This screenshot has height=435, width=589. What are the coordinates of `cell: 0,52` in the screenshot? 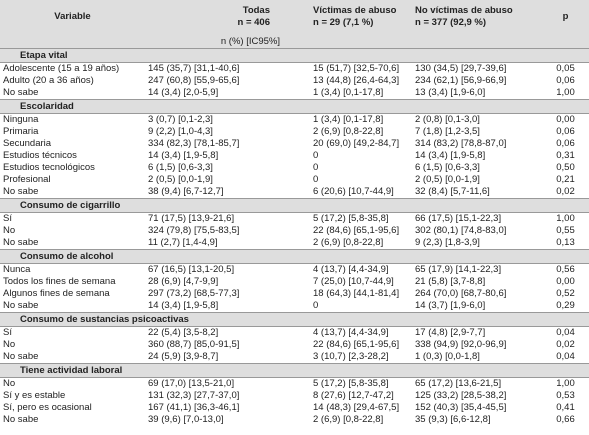 It's located at (565, 293).